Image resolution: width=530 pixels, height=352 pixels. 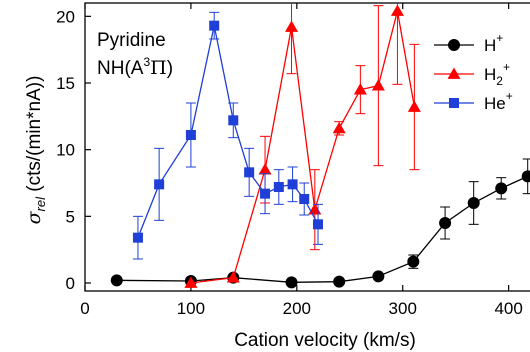 I want to click on y-tick-label: 20, so click(x=65, y=16).